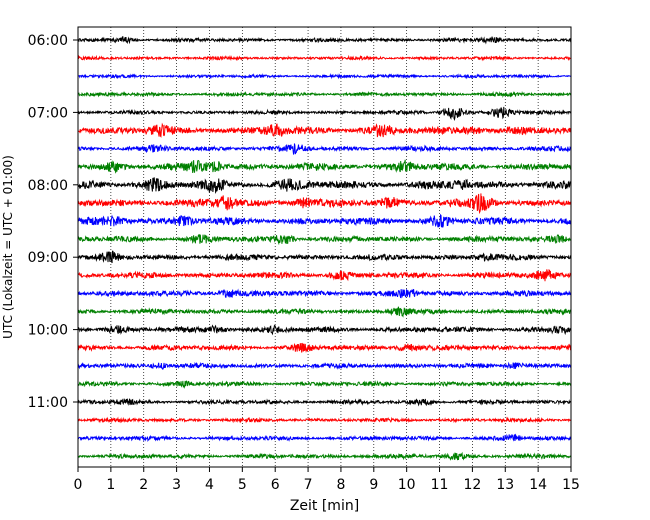 Image resolution: width=650 pixels, height=520 pixels. What do you see at coordinates (373, 485) in the screenshot?
I see `x-tick-label-9: 9` at bounding box center [373, 485].